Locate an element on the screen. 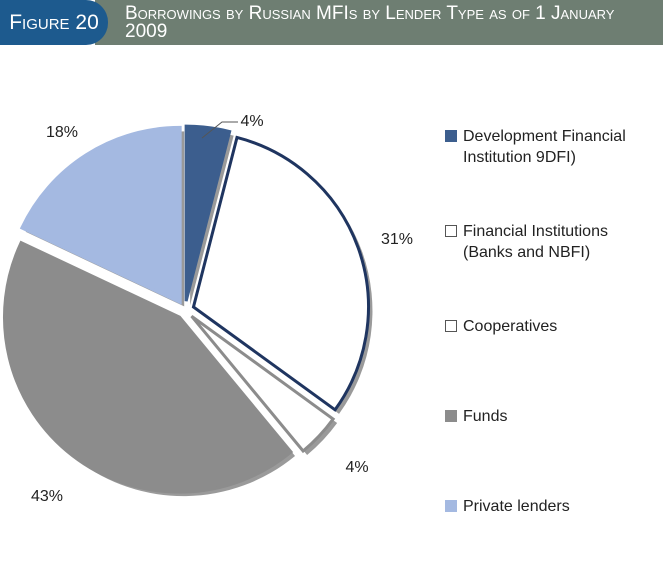 The image size is (663, 573). data-label: 18% is located at coordinates (62, 132).